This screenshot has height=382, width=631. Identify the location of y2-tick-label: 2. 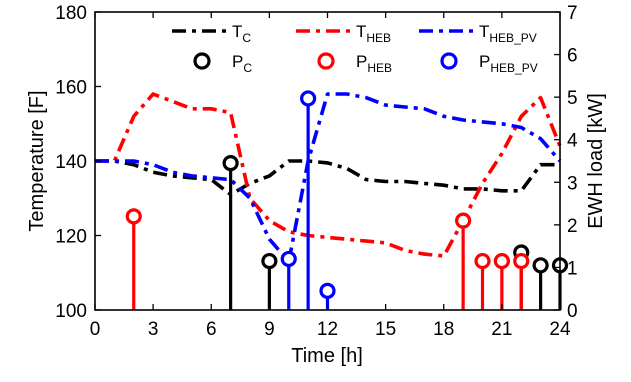
(572, 226).